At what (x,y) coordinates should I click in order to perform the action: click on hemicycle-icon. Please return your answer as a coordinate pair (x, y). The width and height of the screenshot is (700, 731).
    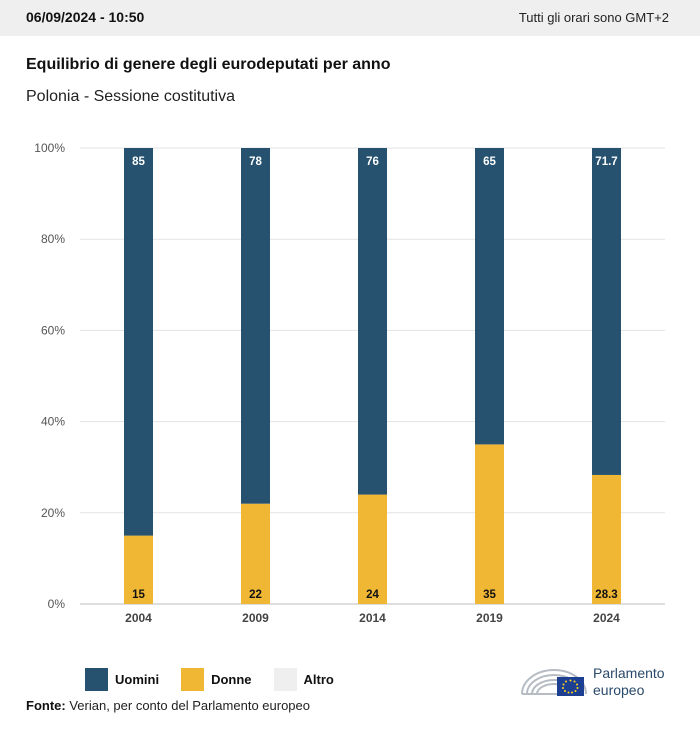
    Looking at the image, I should click on (554, 682).